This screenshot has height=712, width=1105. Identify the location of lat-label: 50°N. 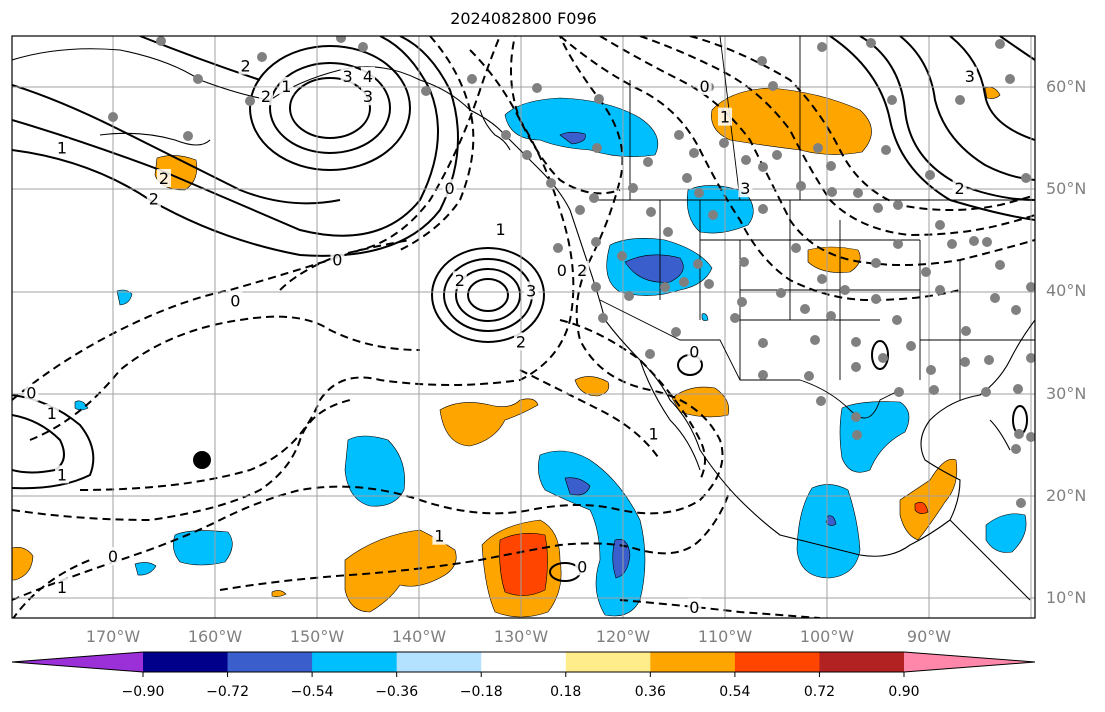
(1066, 189).